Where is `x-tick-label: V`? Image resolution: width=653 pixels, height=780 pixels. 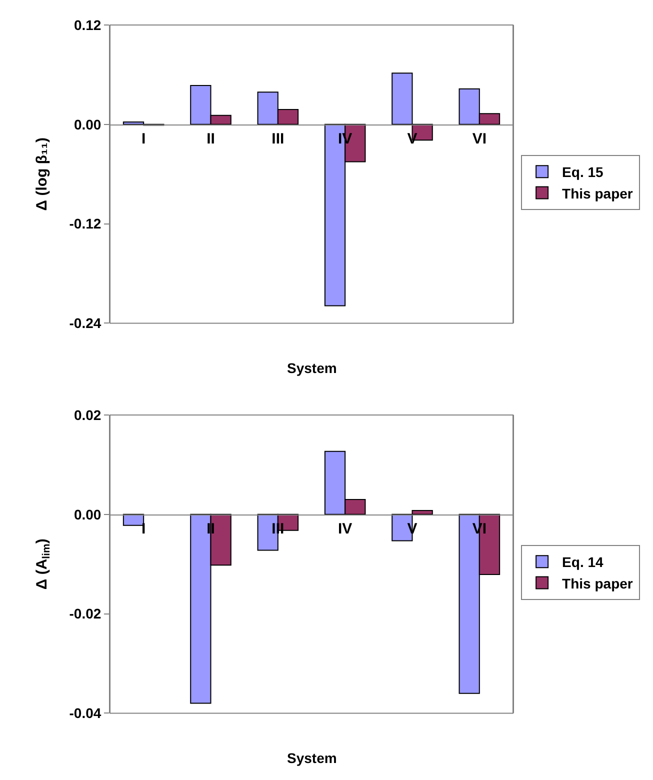 x-tick-label: V is located at coordinates (412, 139).